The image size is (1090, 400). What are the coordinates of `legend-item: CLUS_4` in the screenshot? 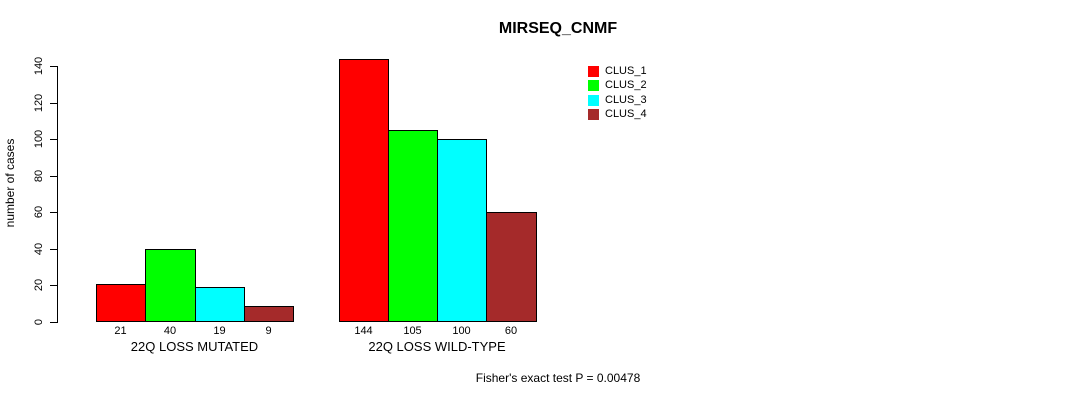 It's located at (617, 114).